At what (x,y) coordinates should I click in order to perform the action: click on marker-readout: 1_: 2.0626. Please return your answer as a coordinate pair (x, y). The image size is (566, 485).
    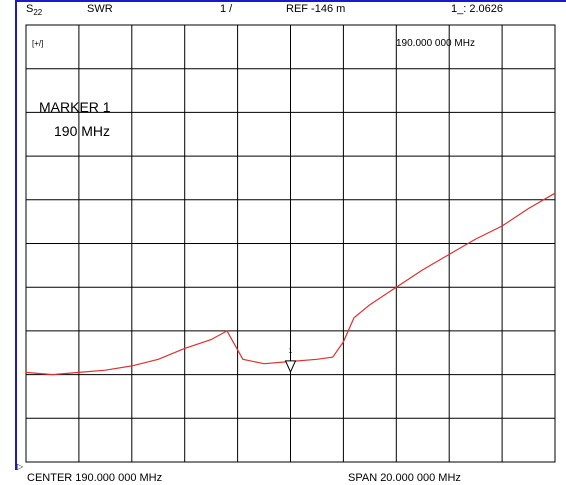
    Looking at the image, I should click on (477, 9).